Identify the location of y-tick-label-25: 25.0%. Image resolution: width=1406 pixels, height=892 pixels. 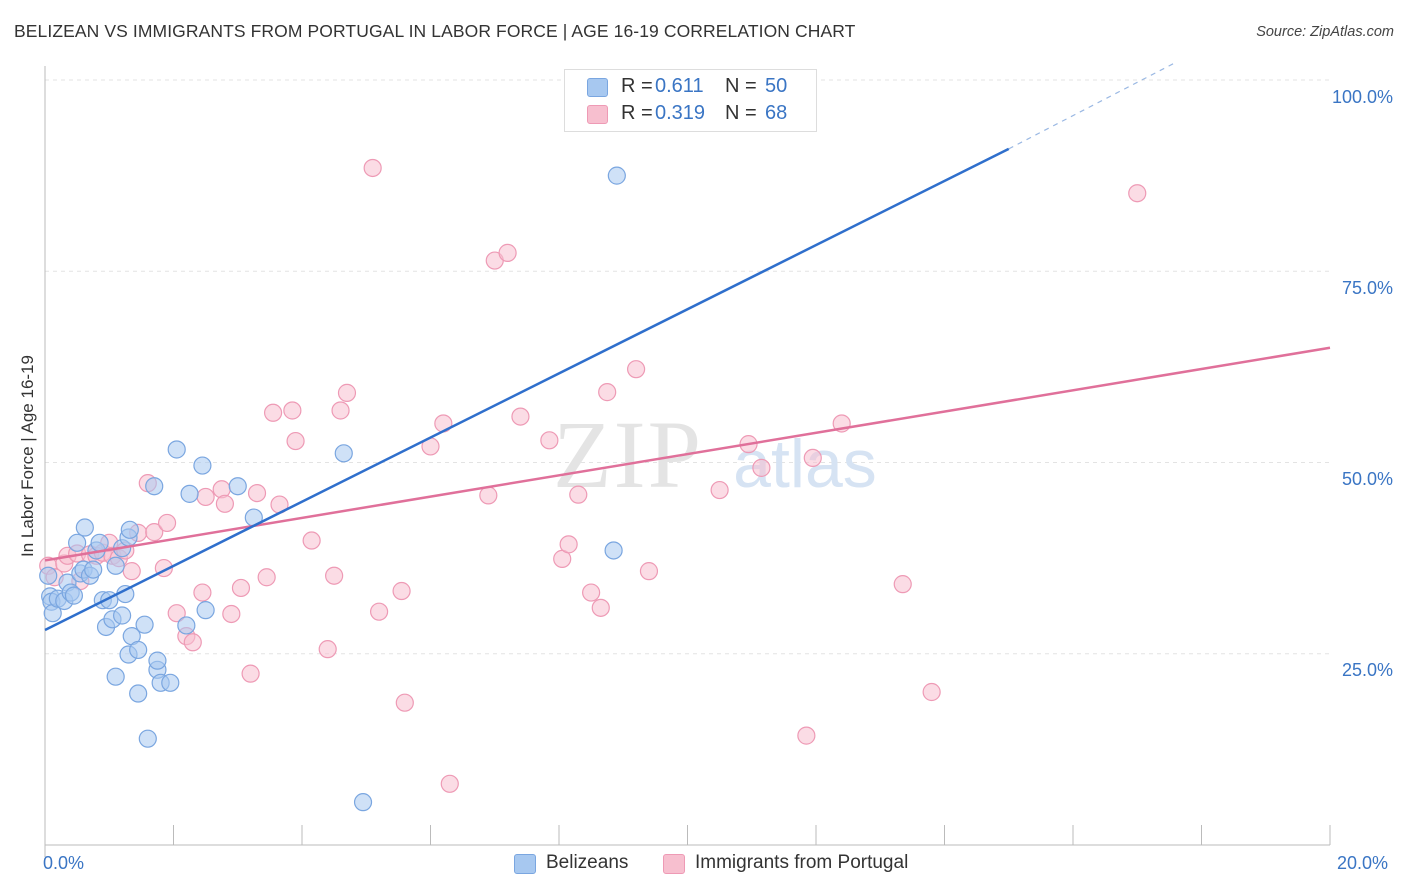
(1367, 670).